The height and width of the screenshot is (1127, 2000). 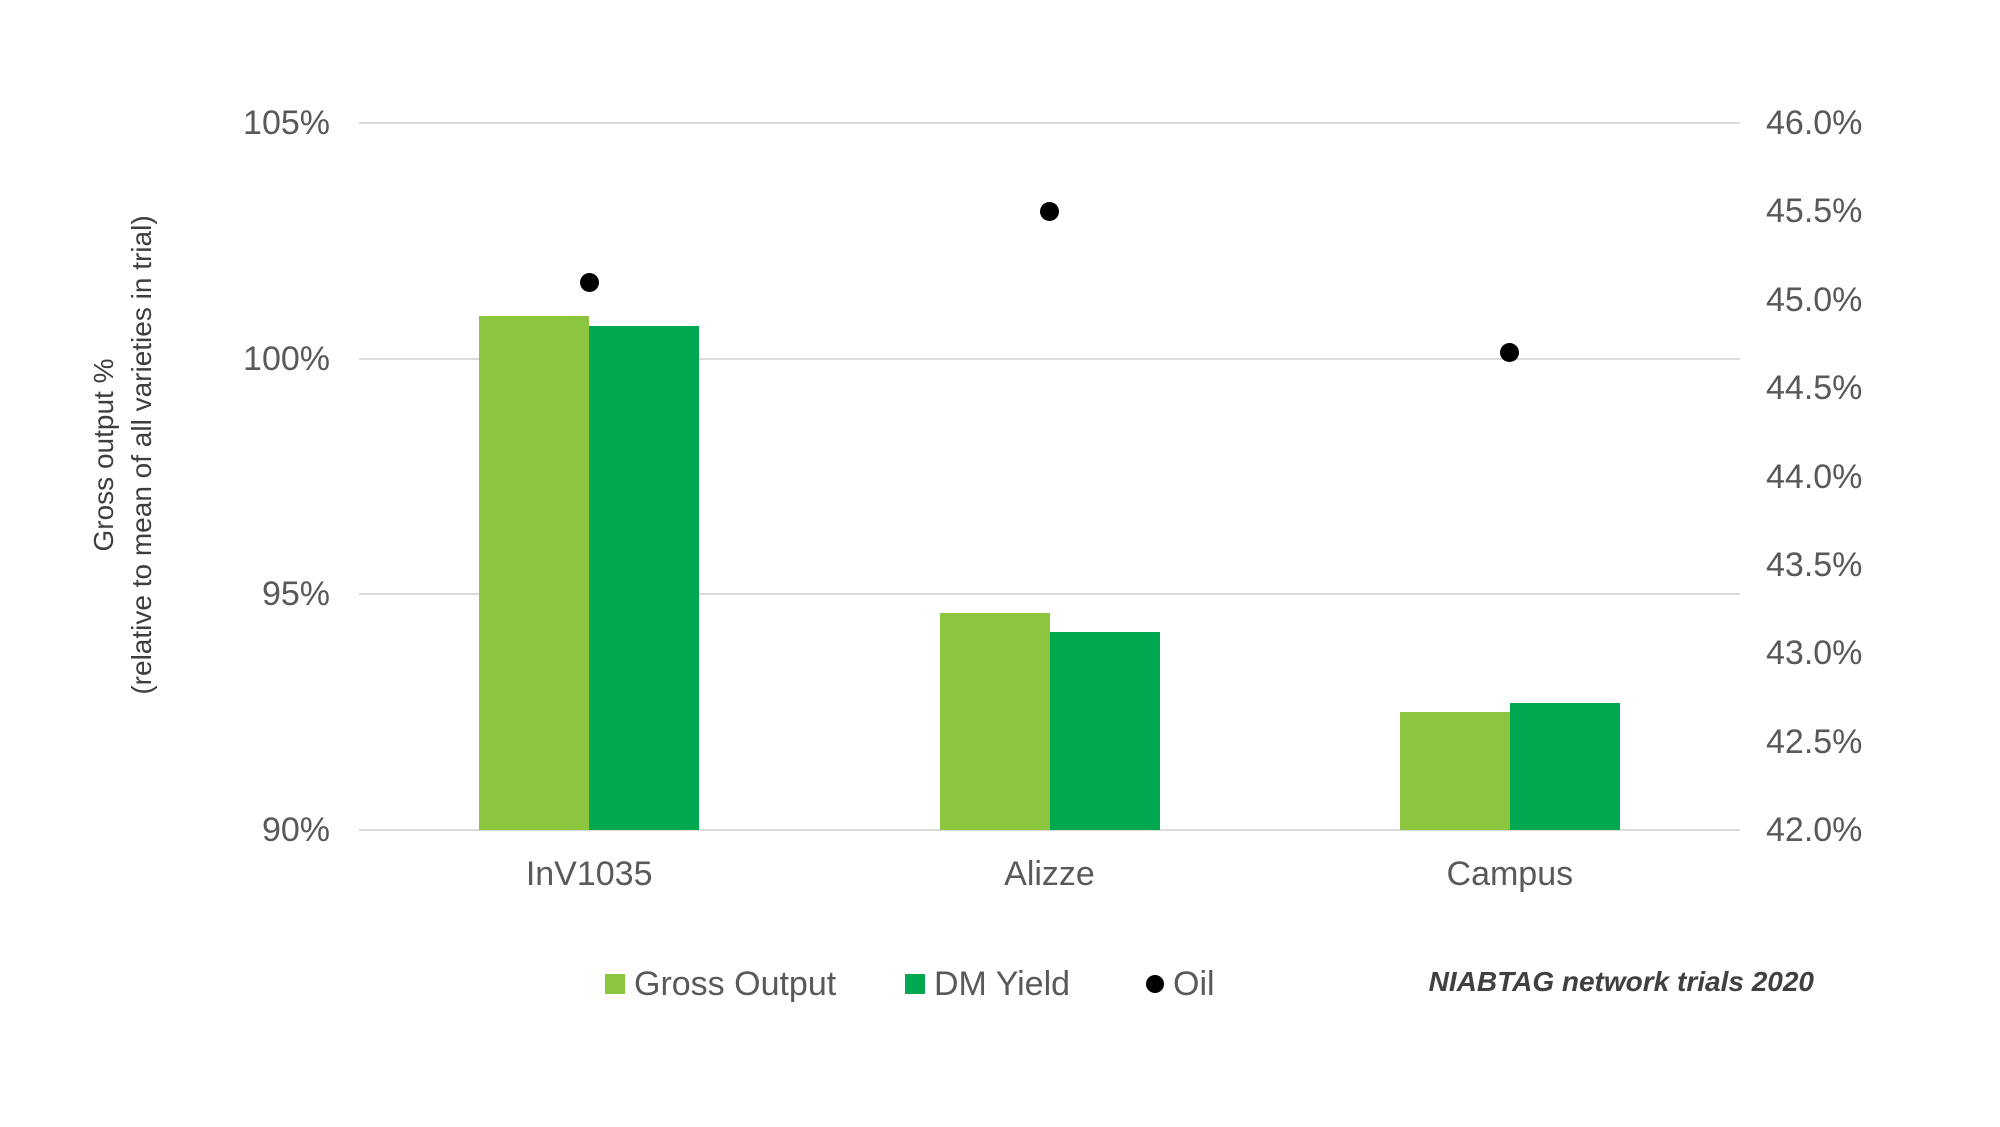 What do you see at coordinates (1194, 984) in the screenshot?
I see `legend-label: Oil` at bounding box center [1194, 984].